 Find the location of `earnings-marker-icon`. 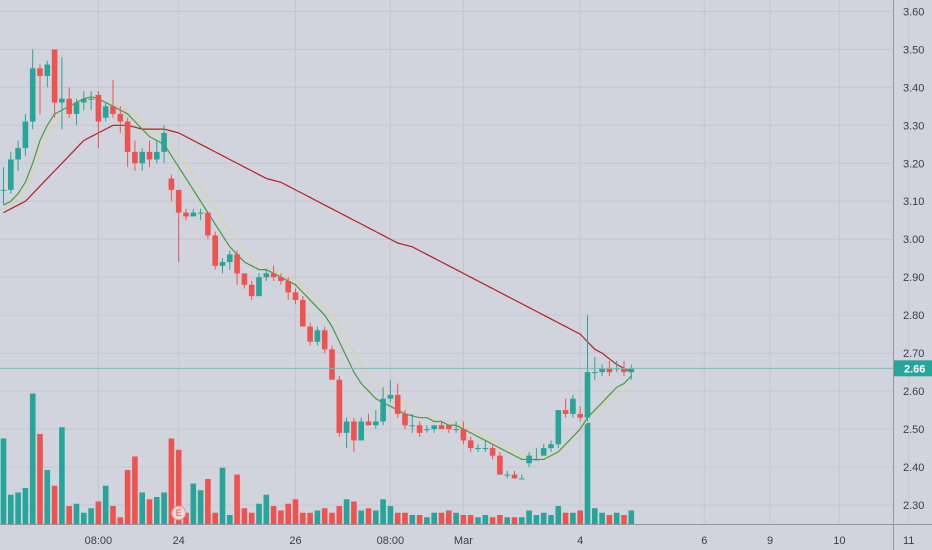

earnings-marker-icon is located at coordinates (179, 513).